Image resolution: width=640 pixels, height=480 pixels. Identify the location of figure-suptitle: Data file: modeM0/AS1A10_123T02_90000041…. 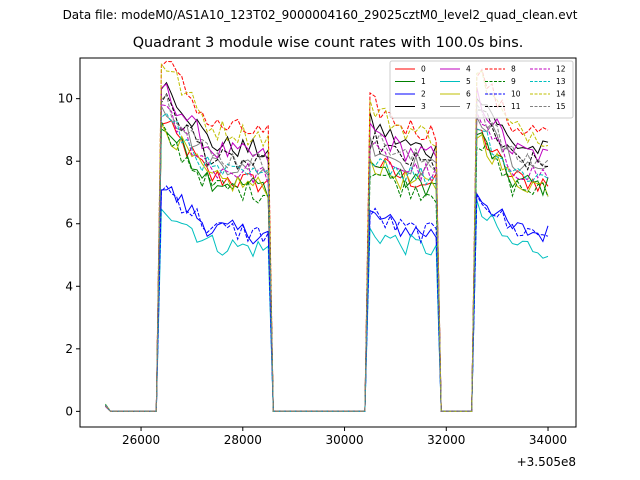
(320, 15).